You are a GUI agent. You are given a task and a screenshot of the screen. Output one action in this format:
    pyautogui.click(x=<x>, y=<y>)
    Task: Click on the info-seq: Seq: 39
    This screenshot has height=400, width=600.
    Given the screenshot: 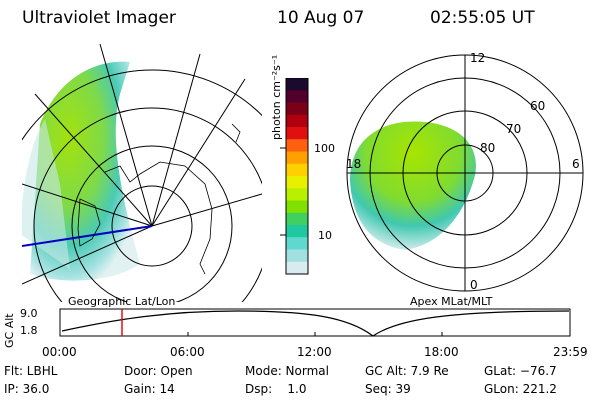 What is the action you would take?
    pyautogui.click(x=388, y=389)
    